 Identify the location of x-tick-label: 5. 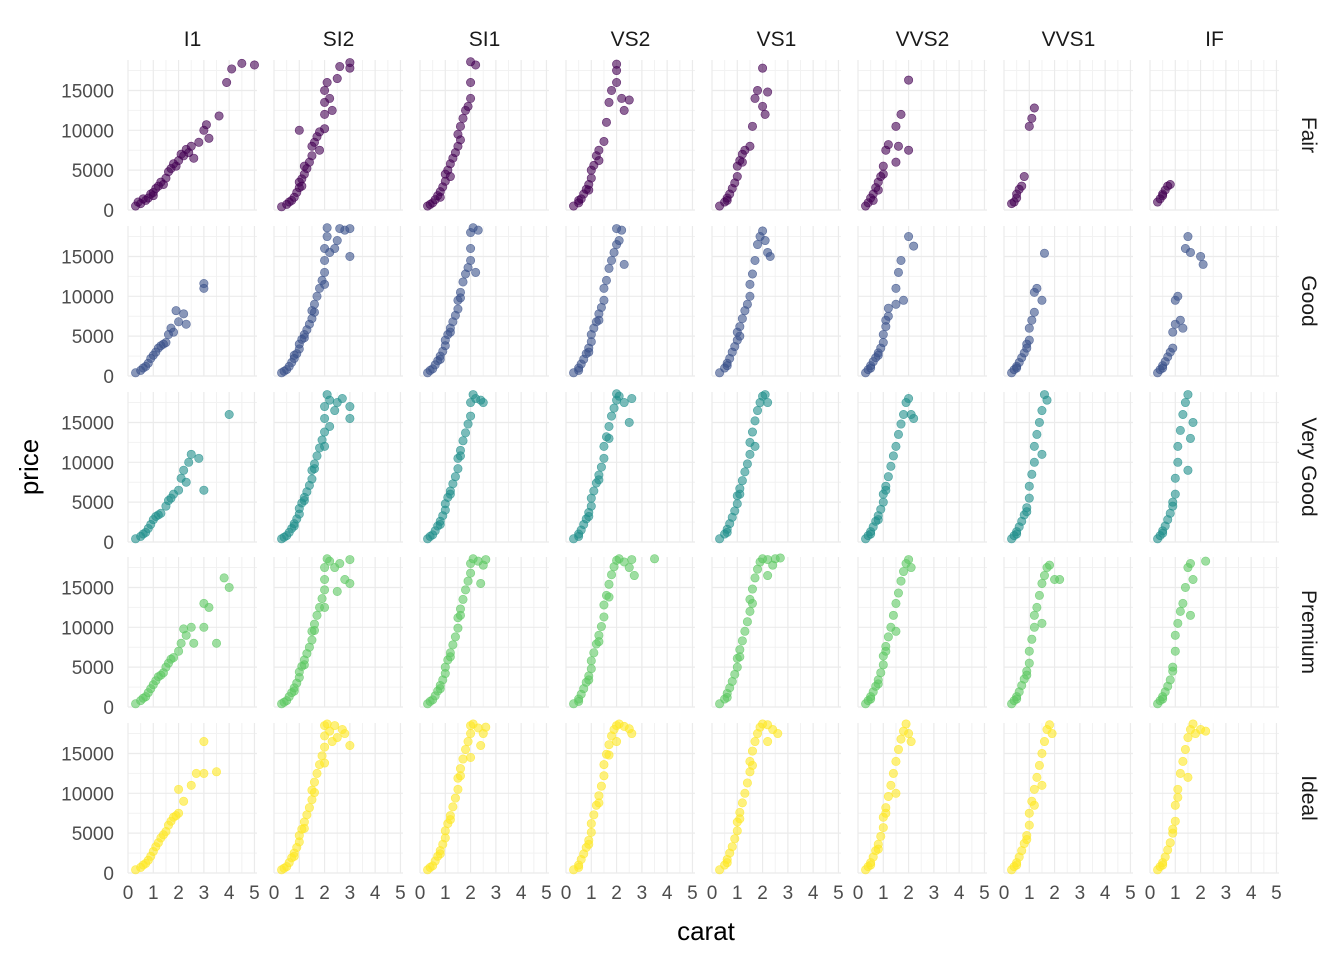
(1130, 893).